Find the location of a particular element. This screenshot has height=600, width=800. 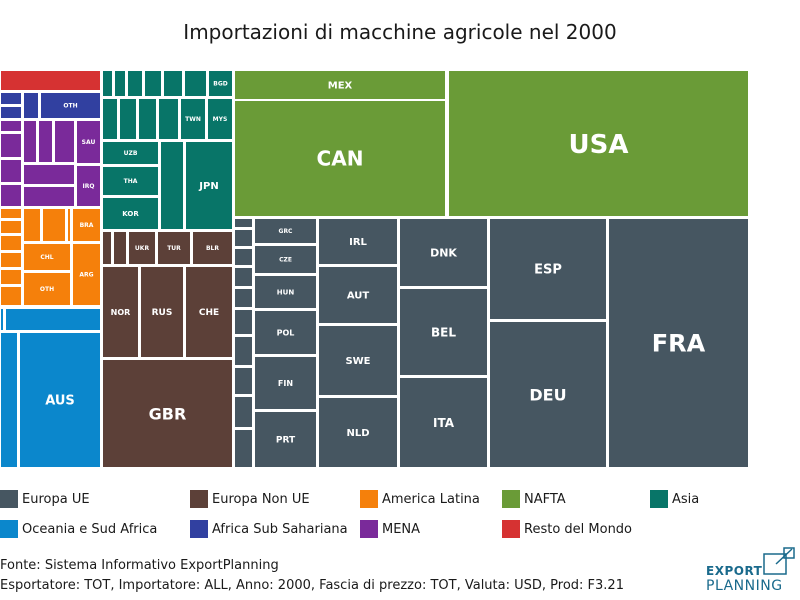

legend-label: Europa Non UE is located at coordinates (261, 499).